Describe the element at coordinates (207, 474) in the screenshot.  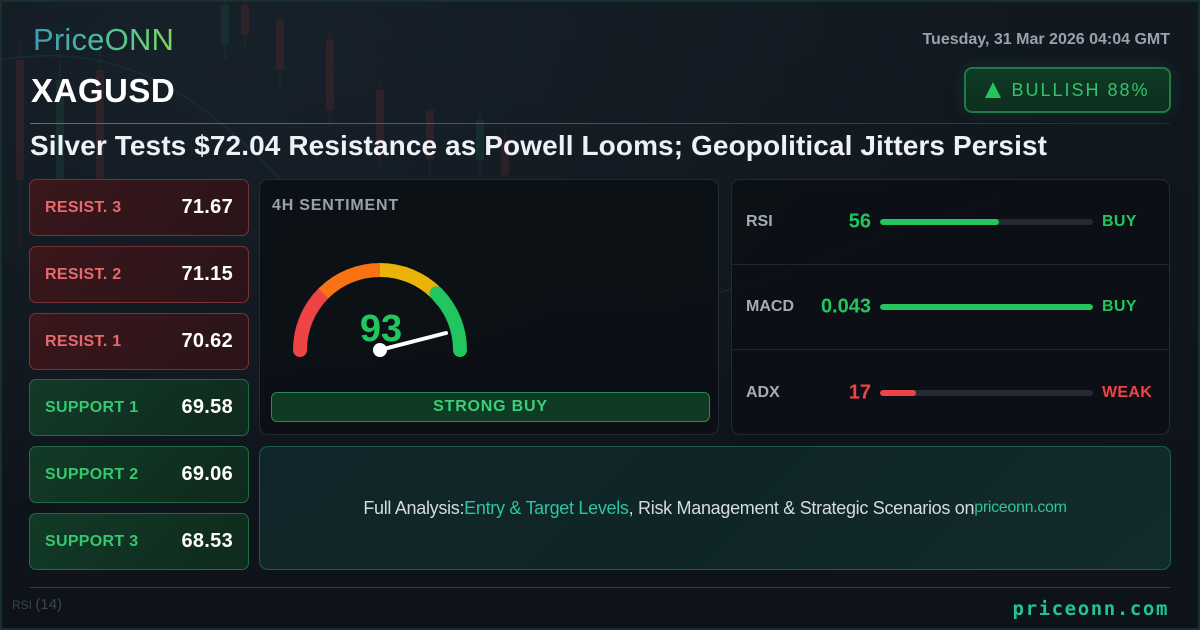
I see `level-value: 69.06` at that location.